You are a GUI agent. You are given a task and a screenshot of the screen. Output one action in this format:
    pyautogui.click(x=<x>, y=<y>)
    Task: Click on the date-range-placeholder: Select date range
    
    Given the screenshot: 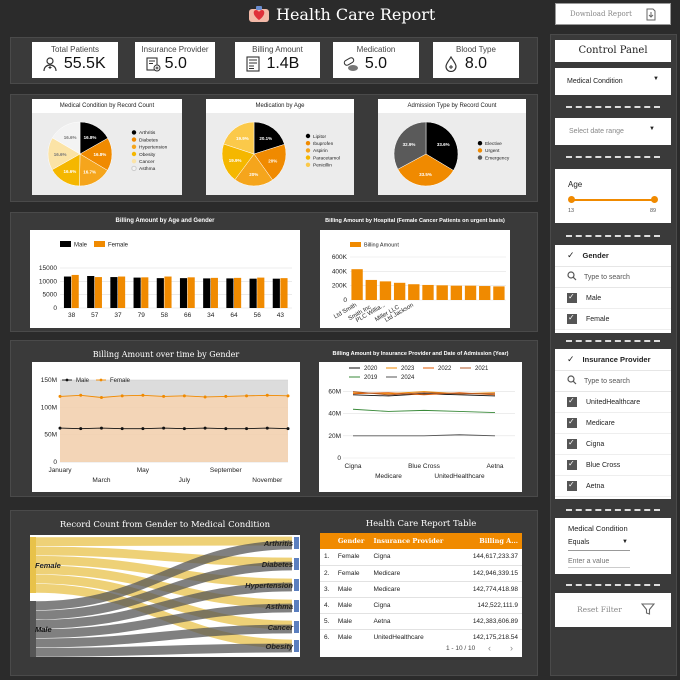 What is the action you would take?
    pyautogui.click(x=596, y=131)
    